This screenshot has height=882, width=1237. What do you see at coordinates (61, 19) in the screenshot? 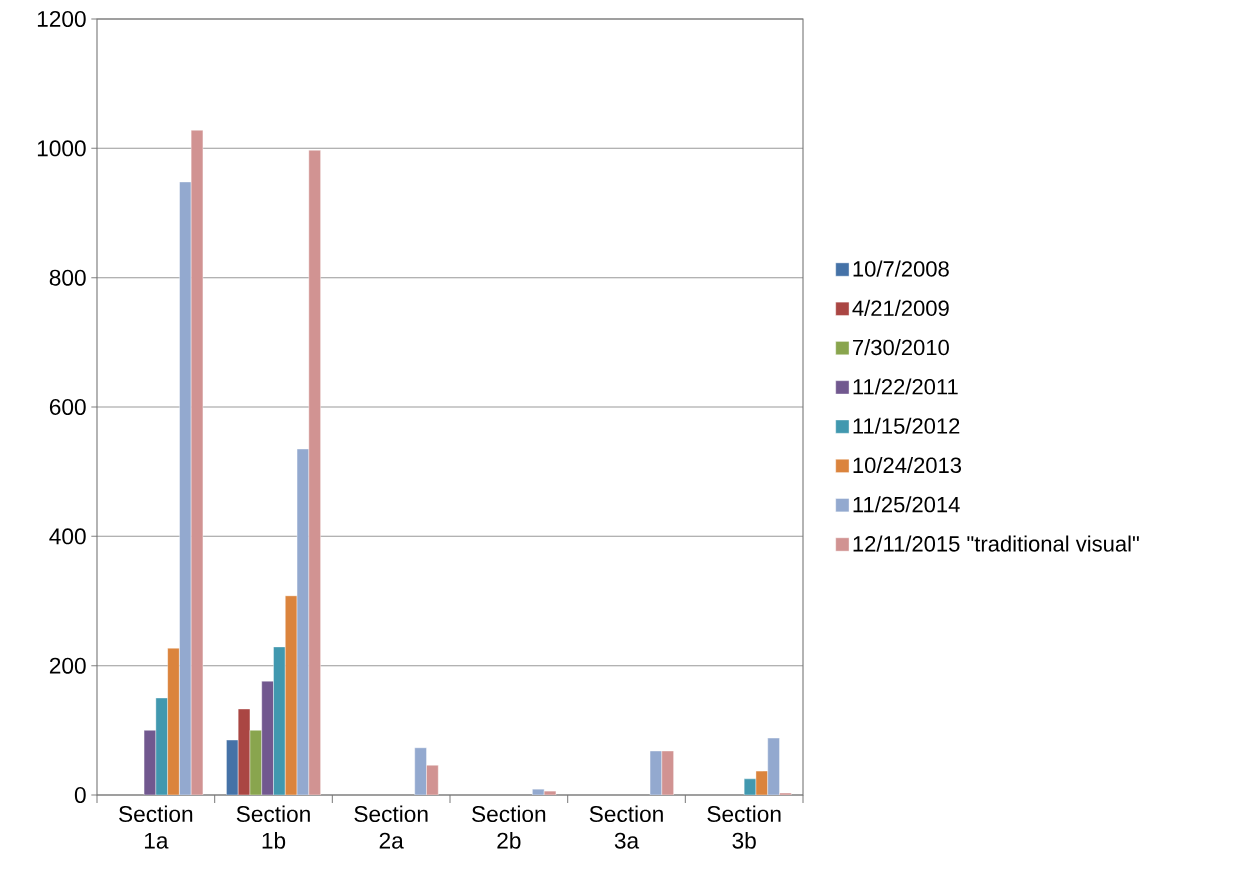
I see `y-tick-label: 1200` at bounding box center [61, 19].